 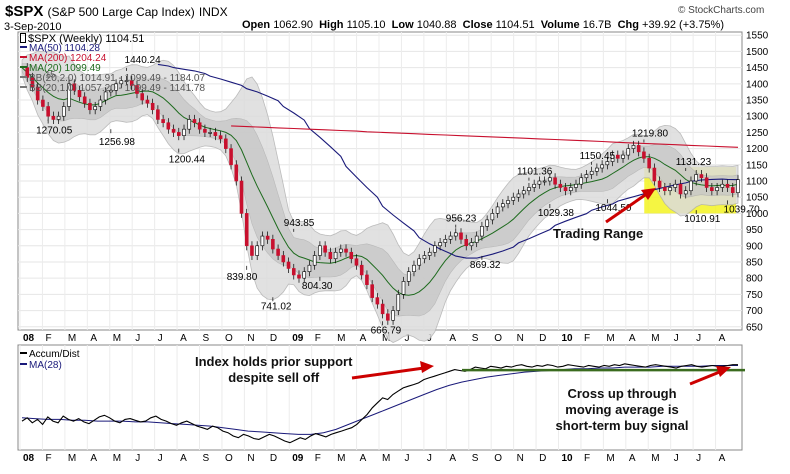 I want to click on high-value: 1105.10, so click(x=366, y=25).